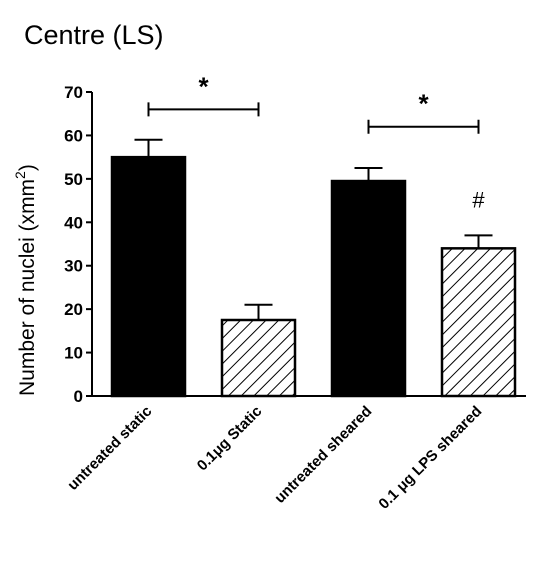 This screenshot has width=538, height=576. Describe the element at coordinates (478, 199) in the screenshot. I see `significance-hash: #` at that location.